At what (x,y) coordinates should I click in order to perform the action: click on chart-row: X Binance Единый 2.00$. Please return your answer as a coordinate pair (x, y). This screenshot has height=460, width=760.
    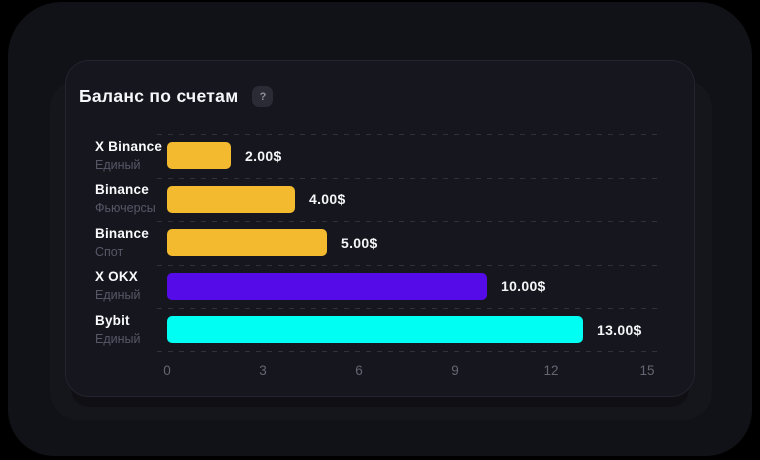
    Looking at the image, I should click on (383, 156).